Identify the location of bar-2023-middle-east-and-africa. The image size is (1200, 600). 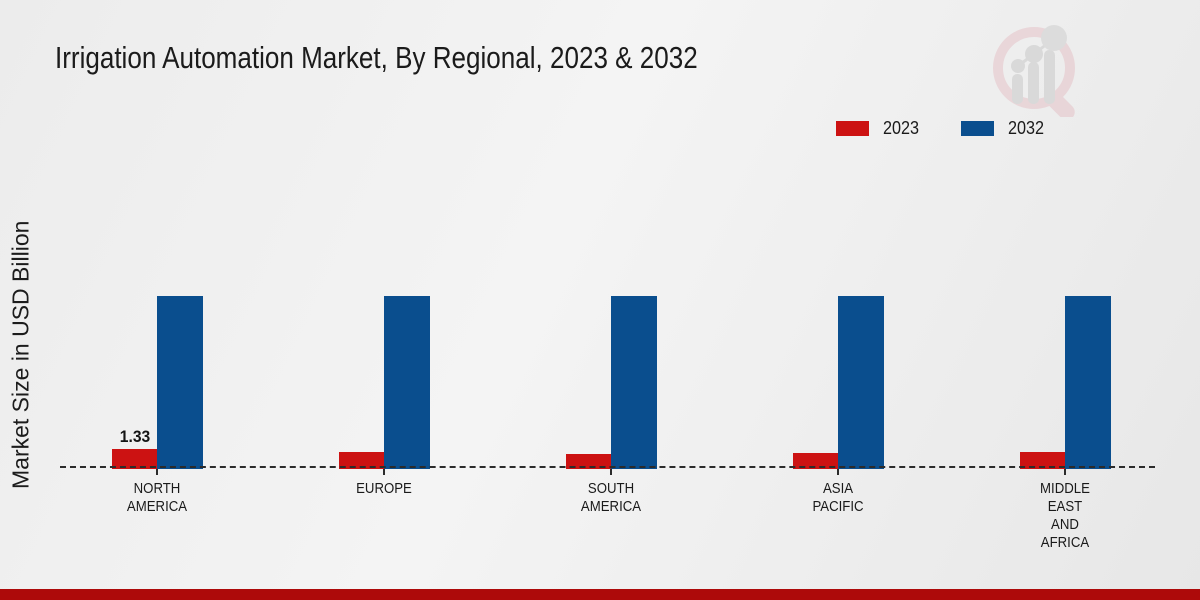
(1042, 460).